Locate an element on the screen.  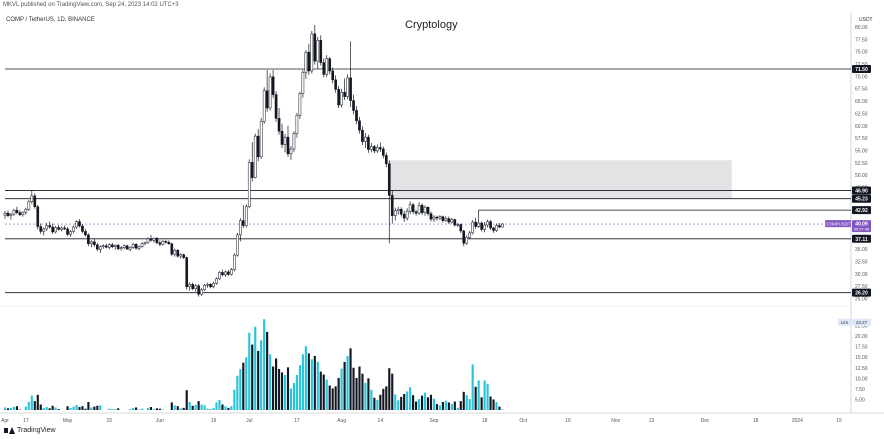
price-tick-label: 25.00 is located at coordinates (861, 300).